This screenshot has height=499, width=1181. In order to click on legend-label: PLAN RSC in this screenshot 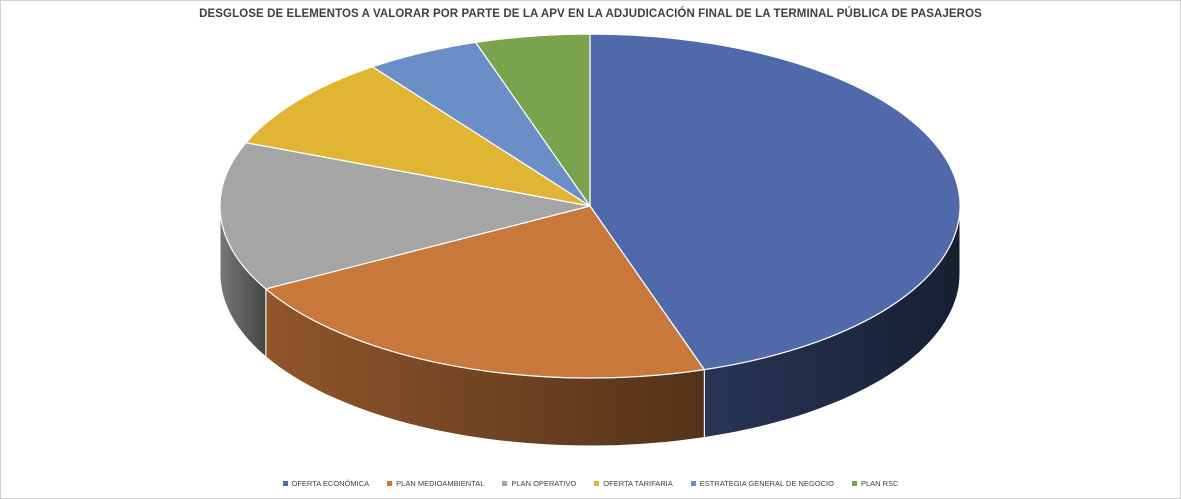, I will do `click(879, 483)`.